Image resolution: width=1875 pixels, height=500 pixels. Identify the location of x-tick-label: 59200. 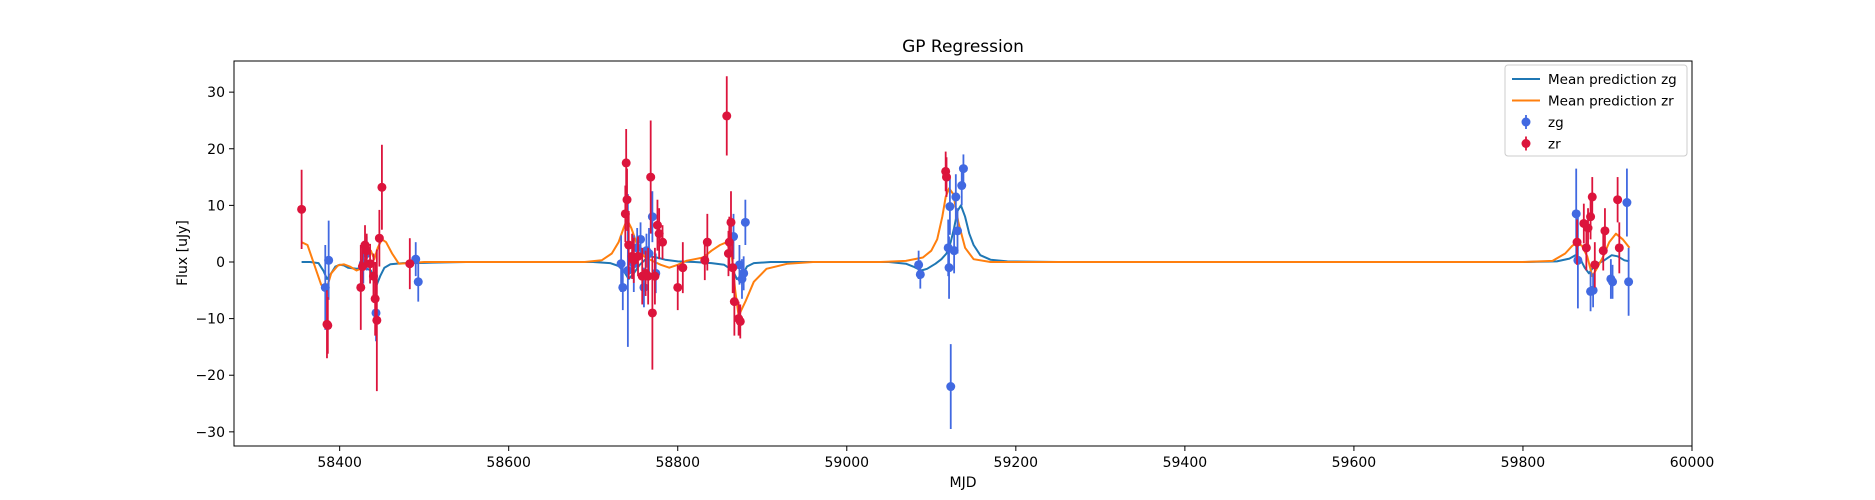
(1016, 463).